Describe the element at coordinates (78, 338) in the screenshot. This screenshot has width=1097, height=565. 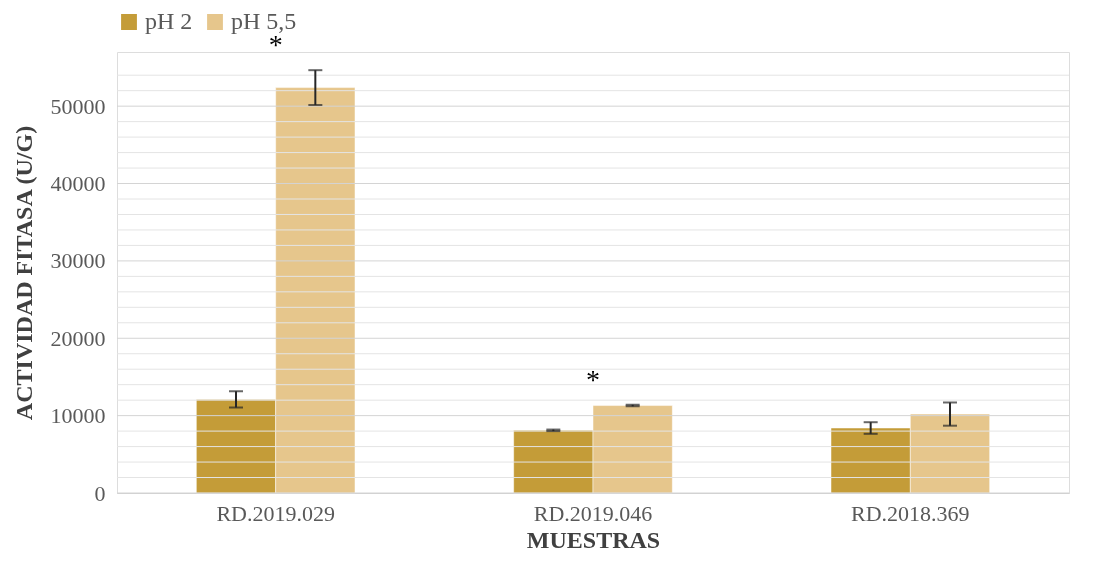
I see `y-tick-label: 20000` at that location.